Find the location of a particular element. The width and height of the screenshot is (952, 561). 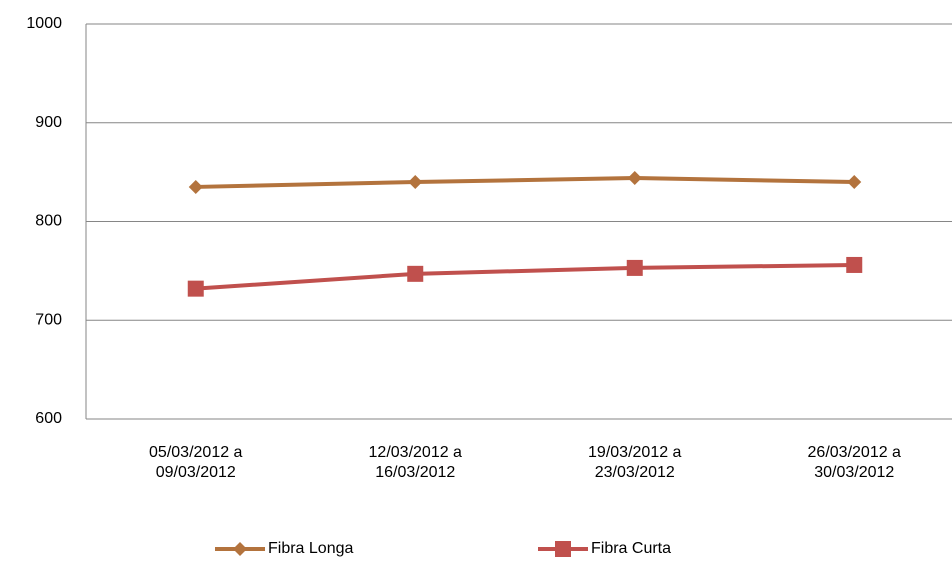

legend-label: Fibra Longa is located at coordinates (310, 548).